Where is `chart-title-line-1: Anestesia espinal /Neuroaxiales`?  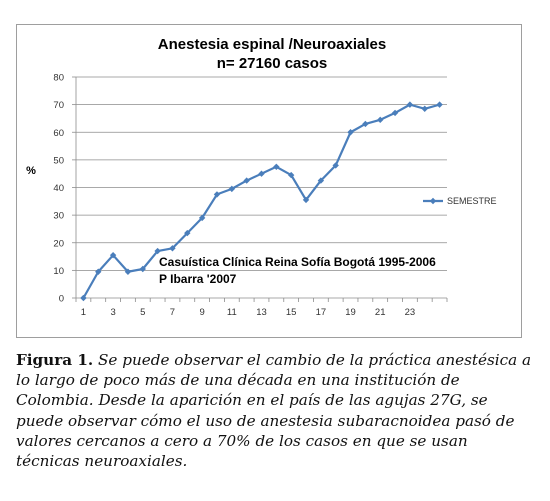 chart-title-line-1: Anestesia espinal /Neuroaxiales is located at coordinates (272, 44).